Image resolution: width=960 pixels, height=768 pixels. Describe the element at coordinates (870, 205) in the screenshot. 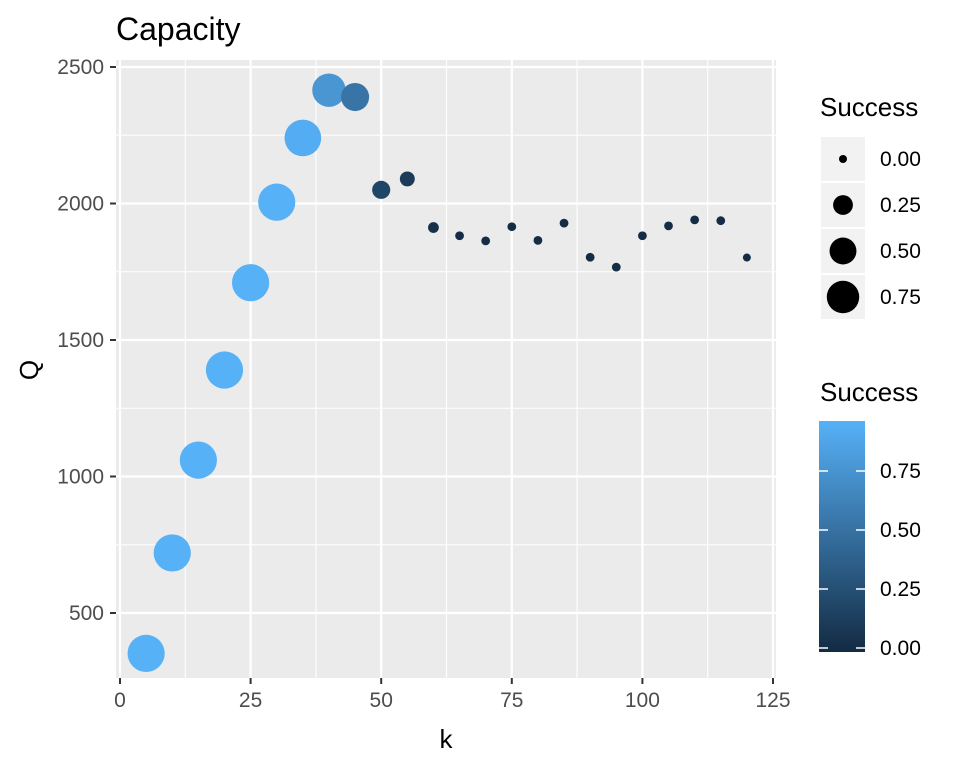

I see `size-legend: Success 0.00 0.25 0.50 0.75` at that location.